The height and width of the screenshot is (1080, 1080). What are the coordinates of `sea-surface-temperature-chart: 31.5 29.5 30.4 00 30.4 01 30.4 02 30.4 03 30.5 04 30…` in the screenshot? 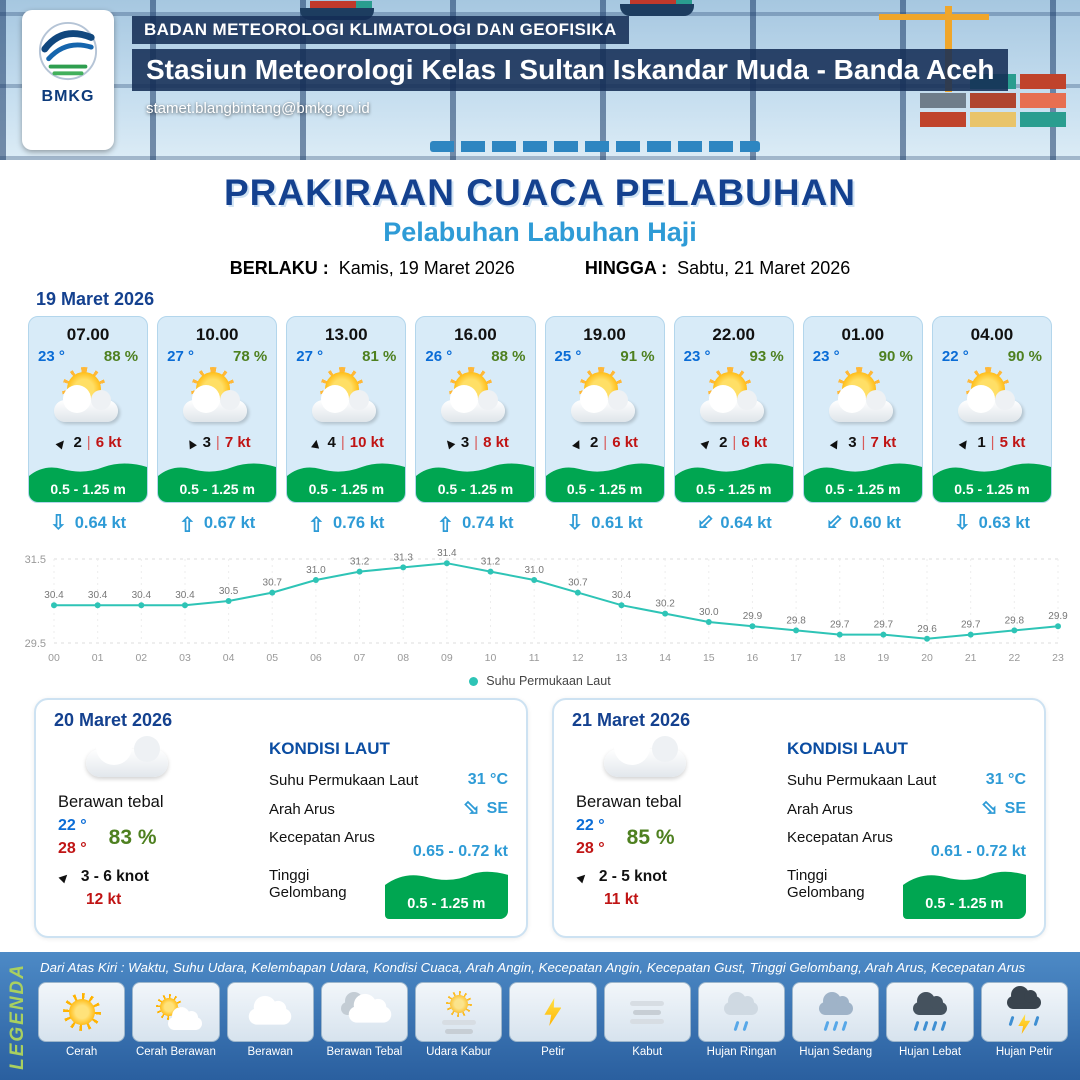 It's located at (547, 606).